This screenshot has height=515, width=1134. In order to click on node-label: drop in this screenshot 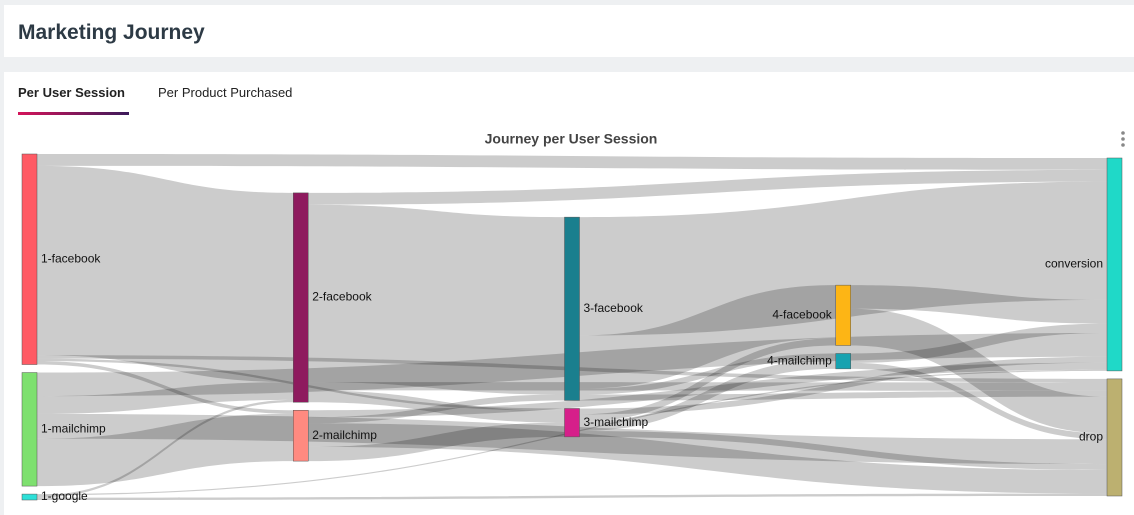, I will do `click(1091, 437)`.